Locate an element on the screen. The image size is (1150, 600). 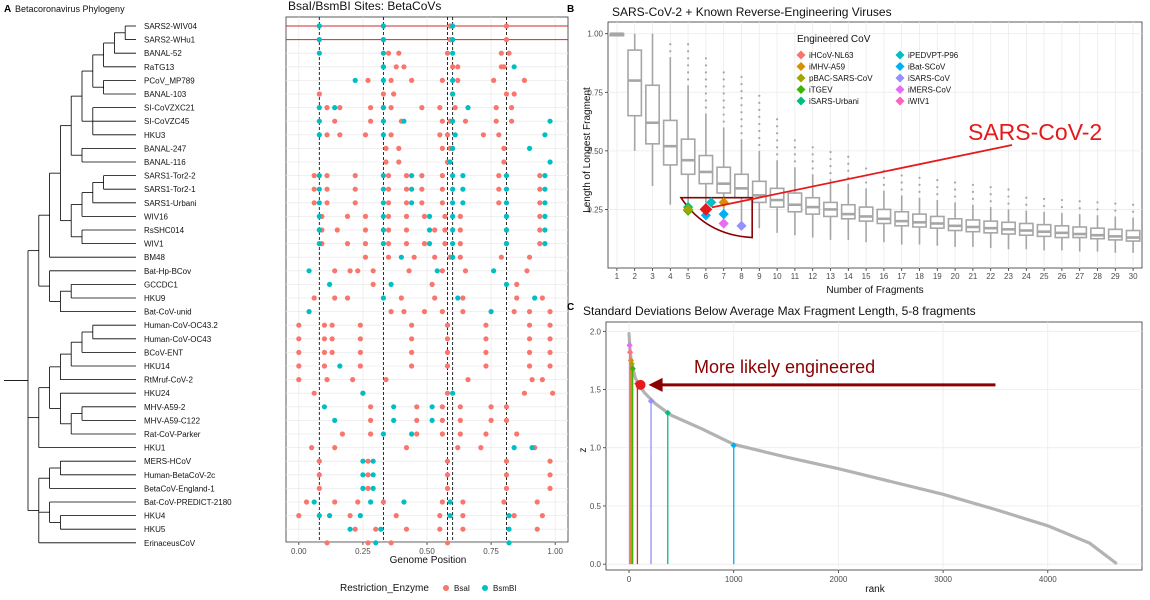
box-rect is located at coordinates (919, 220).